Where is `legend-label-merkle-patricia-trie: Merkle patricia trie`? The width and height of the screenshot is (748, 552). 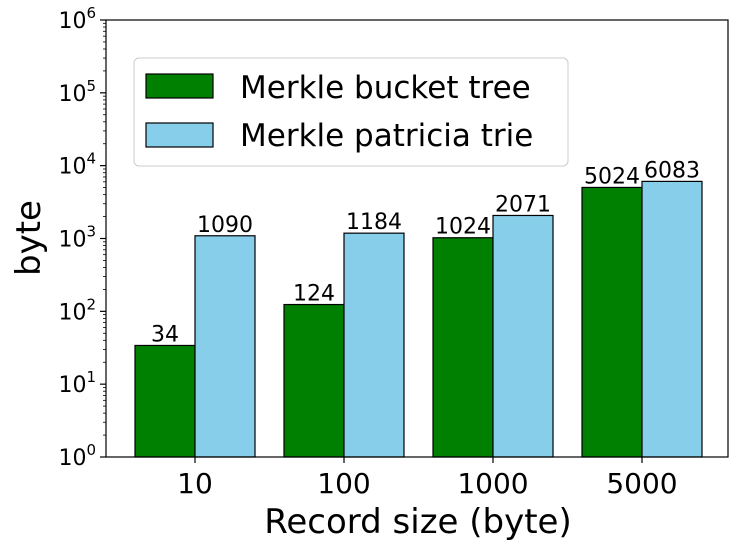
legend-label-merkle-patricia-trie: Merkle patricia trie is located at coordinates (386, 136).